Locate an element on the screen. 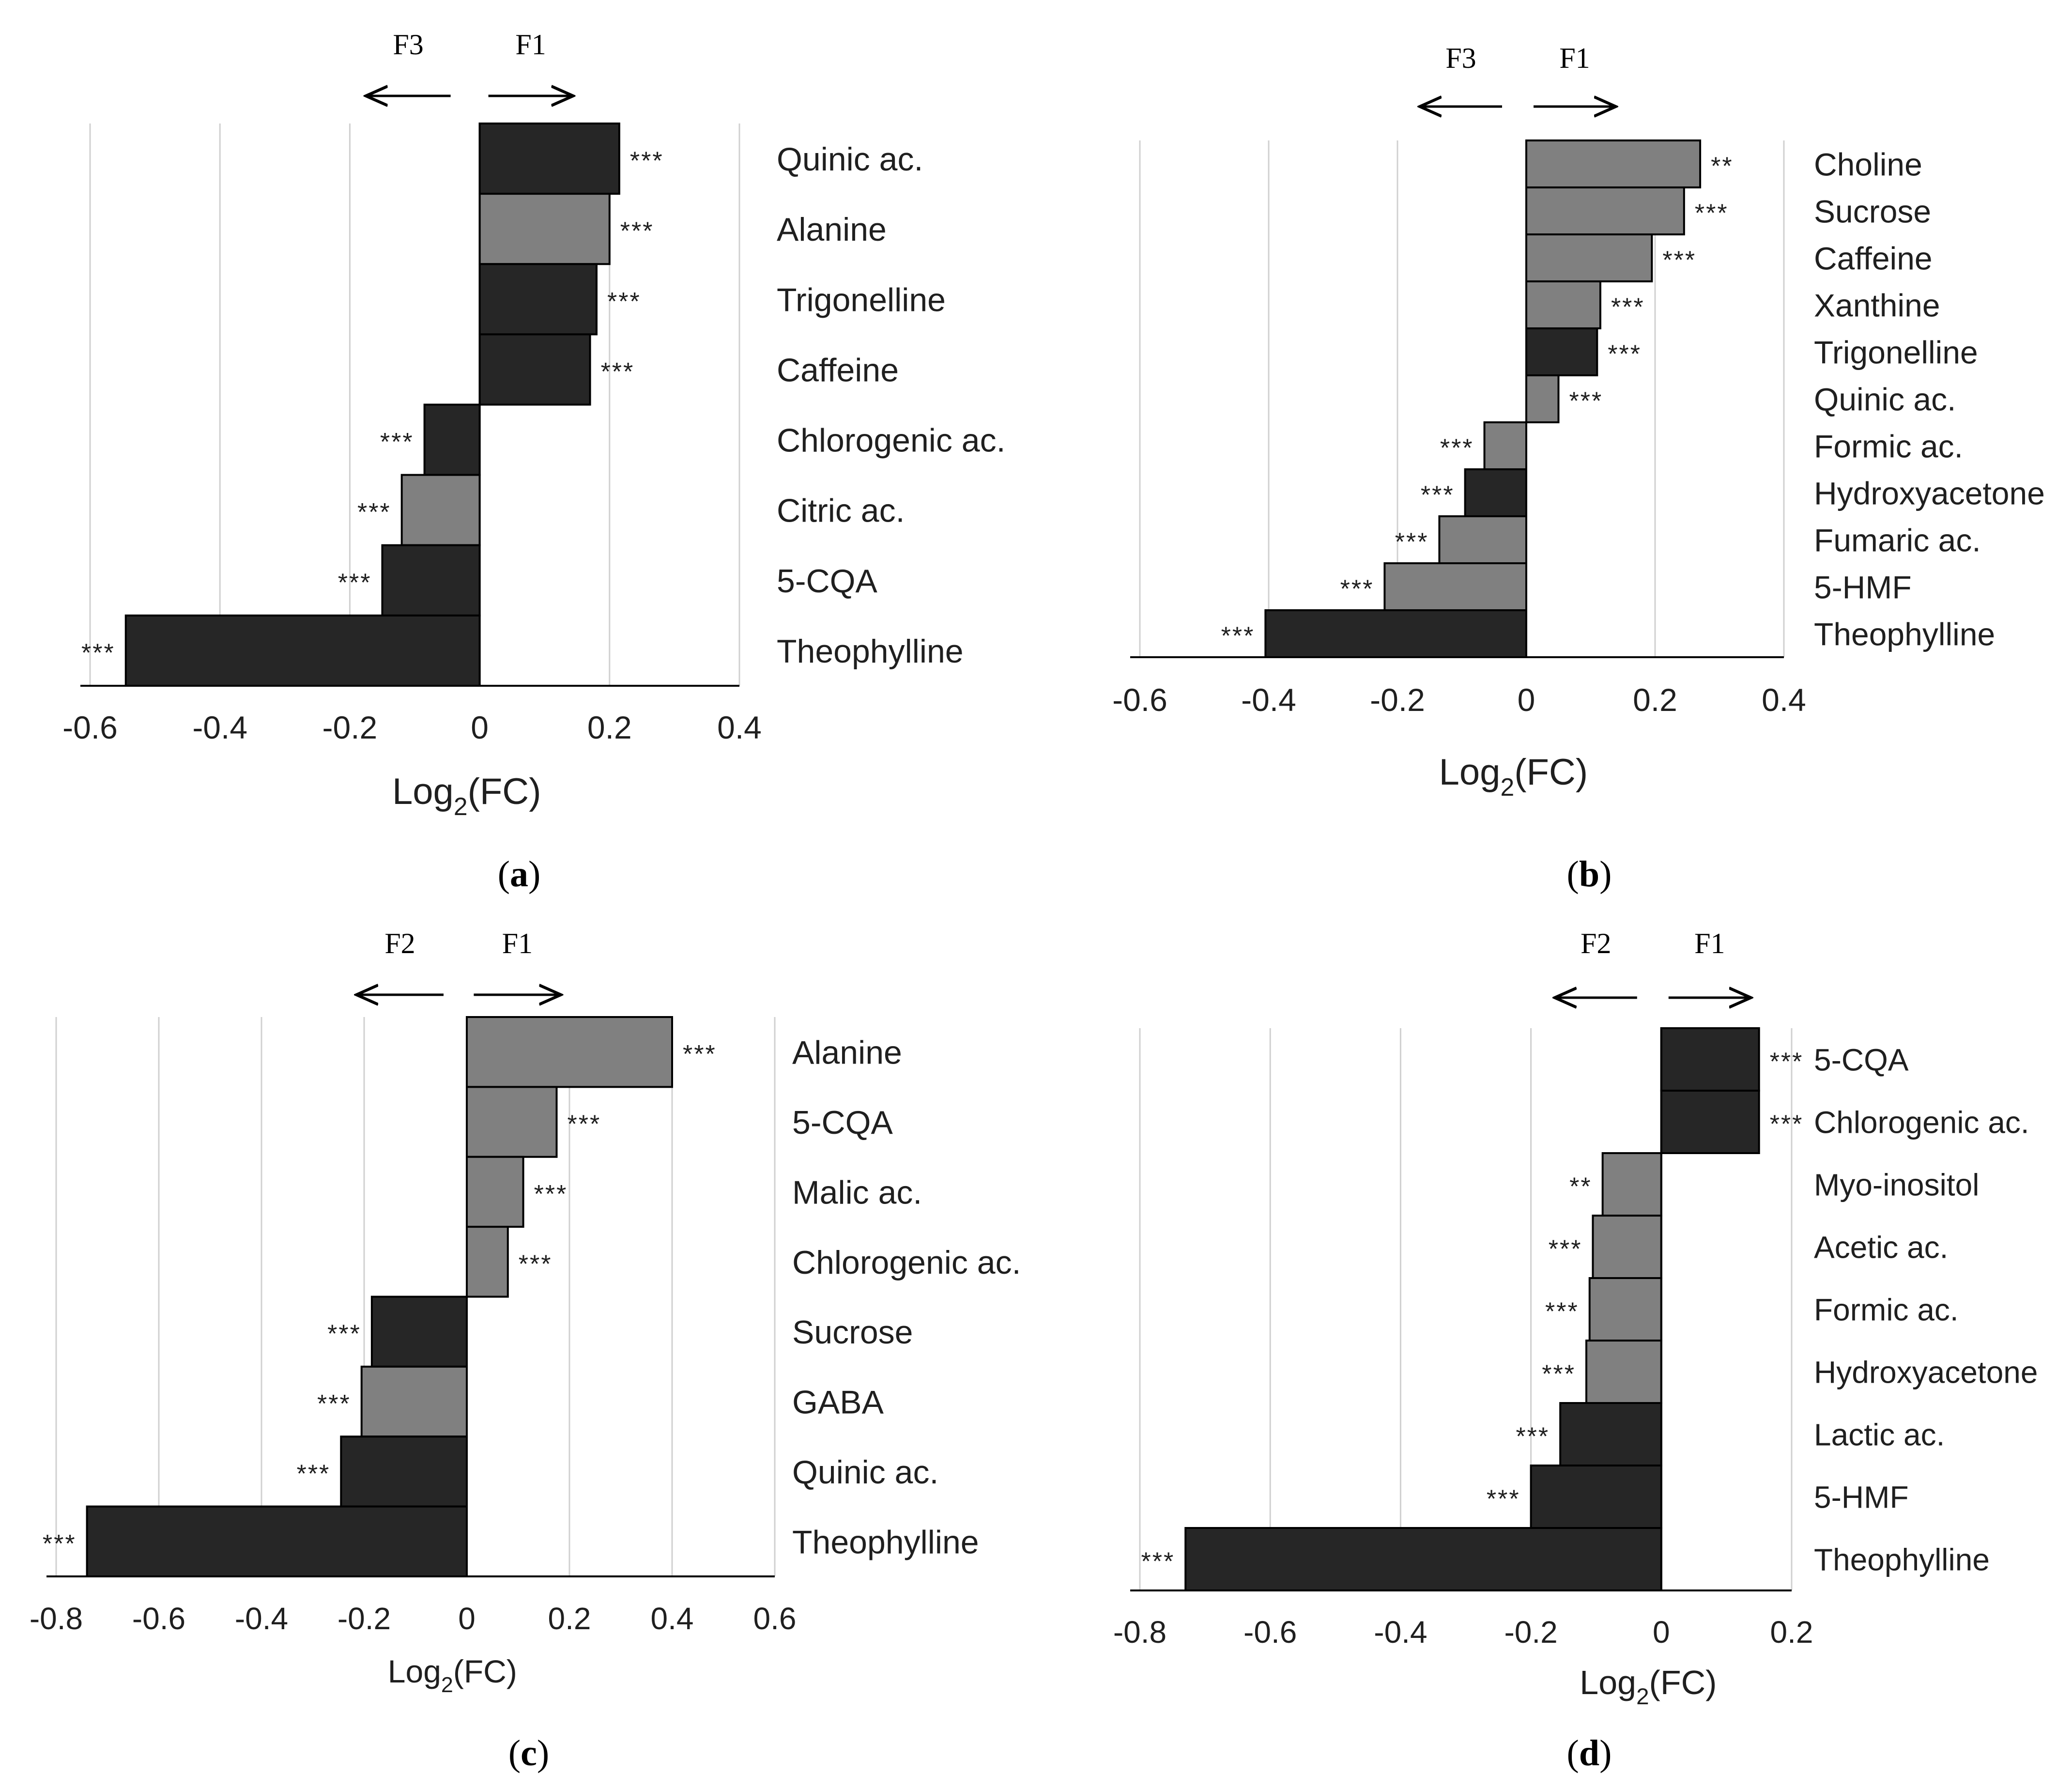 Image resolution: width=2072 pixels, height=1774 pixels. bar-fumaric-ac- is located at coordinates (1482, 539).